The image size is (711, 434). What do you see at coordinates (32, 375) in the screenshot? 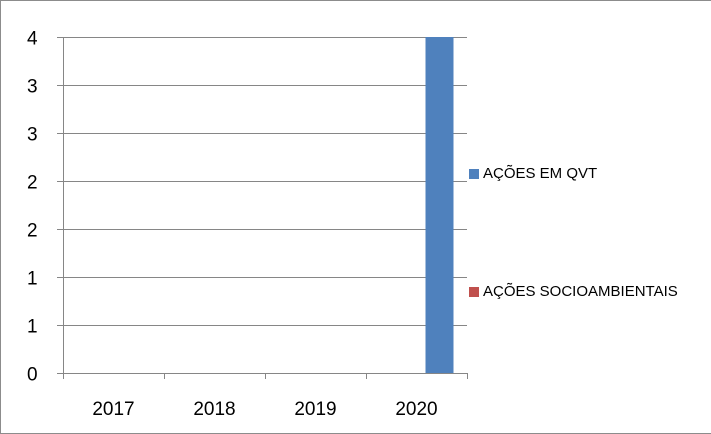
I see `y-tick-label: 0` at bounding box center [32, 375].